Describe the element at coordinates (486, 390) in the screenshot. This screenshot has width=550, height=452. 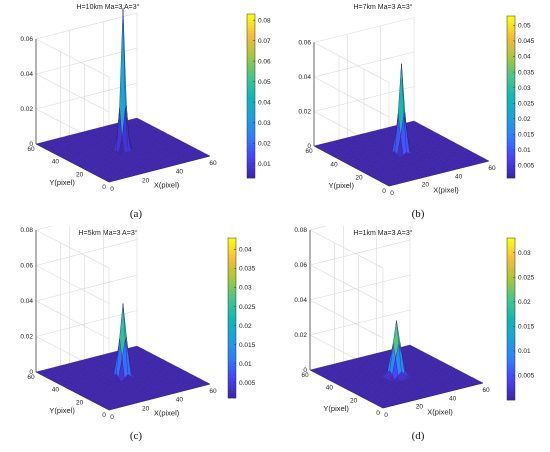
I see `x-tick-label: 60` at that location.